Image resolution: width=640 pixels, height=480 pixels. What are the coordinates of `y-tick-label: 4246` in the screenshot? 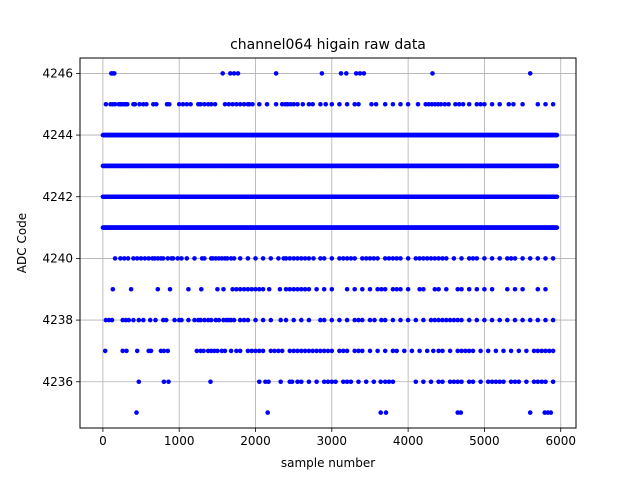 It's located at (57, 73).